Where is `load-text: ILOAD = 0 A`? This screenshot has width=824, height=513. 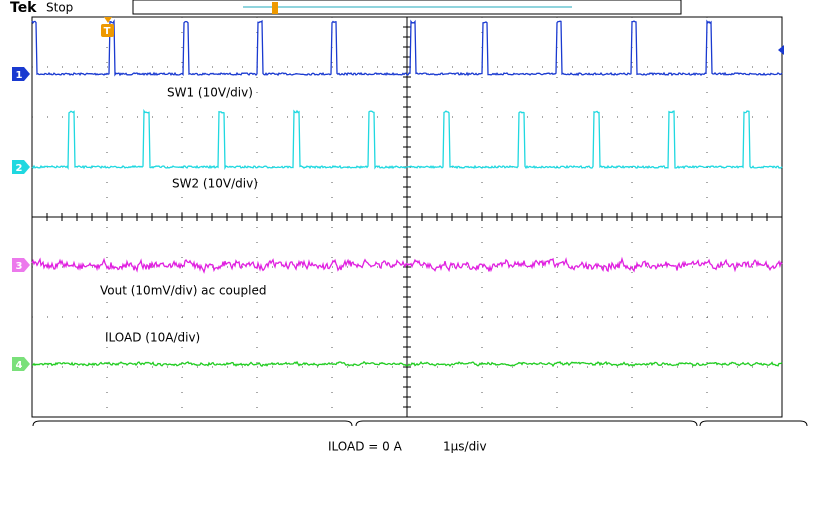 load-text: ILOAD = 0 A is located at coordinates (365, 447).